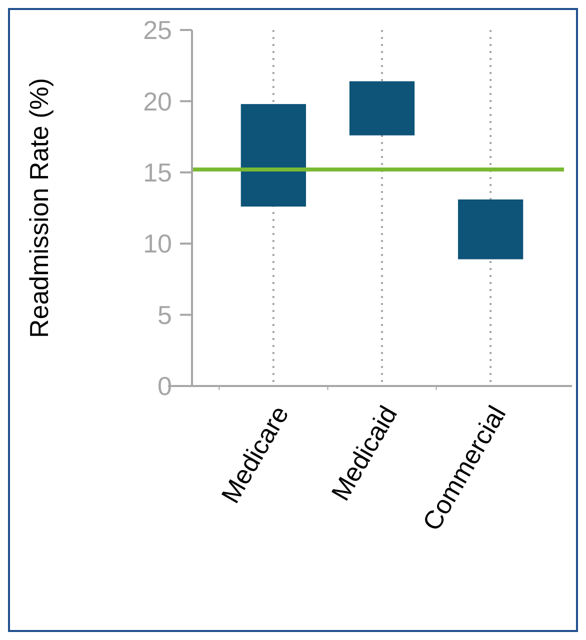  What do you see at coordinates (157, 243) in the screenshot?
I see `y-tick-label: 10` at bounding box center [157, 243].